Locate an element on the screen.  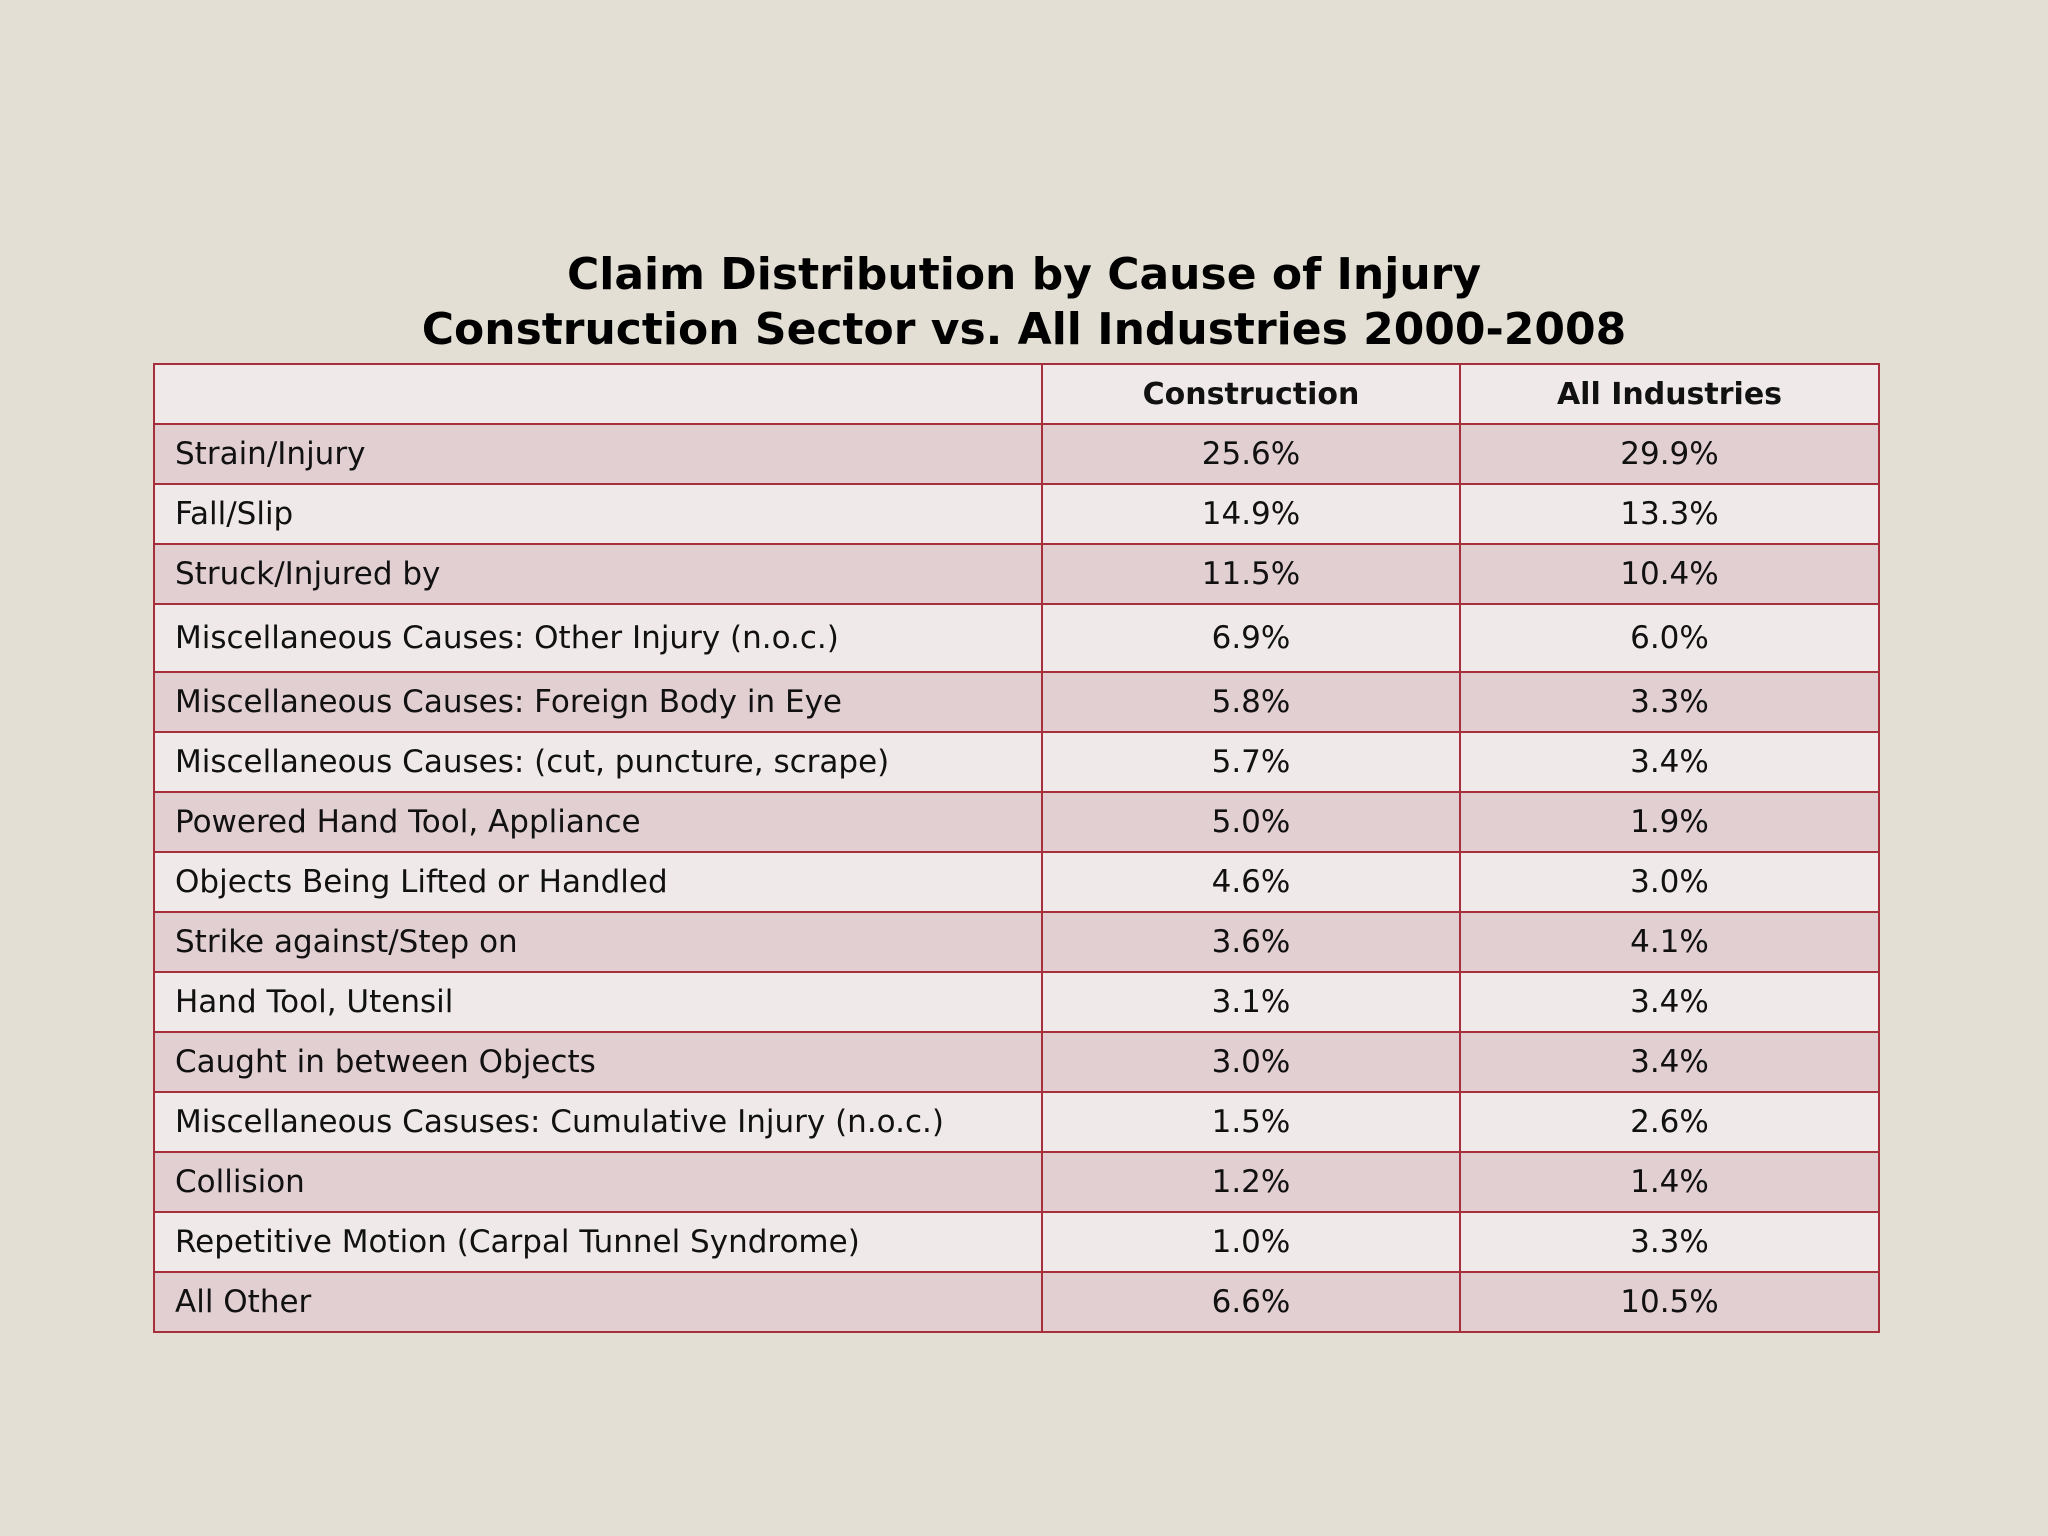
cause-cell: Hand Tool, Utensil is located at coordinates (598, 1002).